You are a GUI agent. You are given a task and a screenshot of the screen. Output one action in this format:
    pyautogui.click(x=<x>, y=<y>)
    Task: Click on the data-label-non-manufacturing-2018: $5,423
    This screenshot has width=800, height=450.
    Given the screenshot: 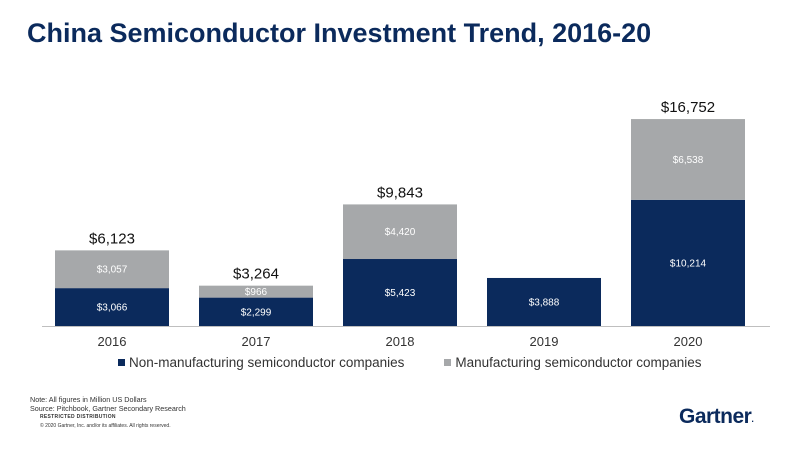 What is the action you would take?
    pyautogui.click(x=400, y=293)
    